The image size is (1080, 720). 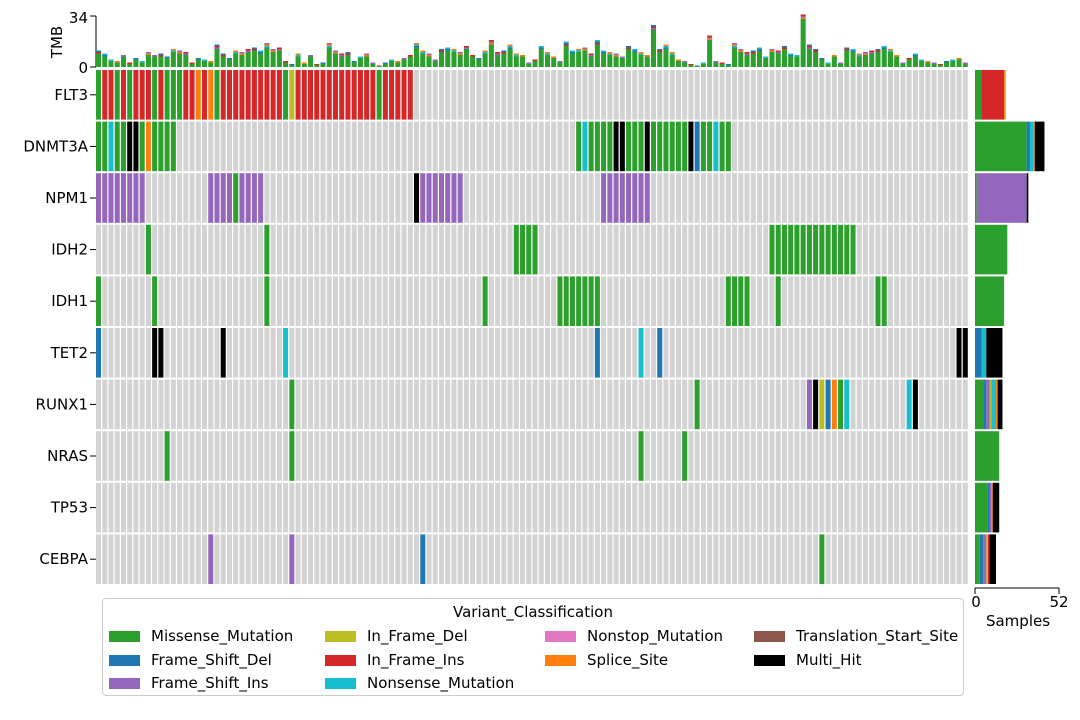 I want to click on samples-bar-panel, so click(x=1017, y=332).